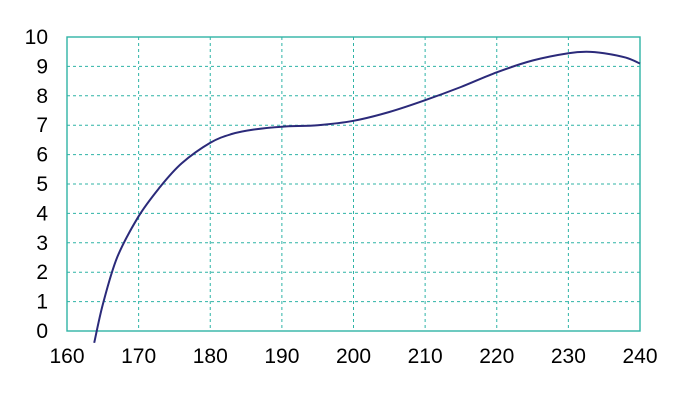 The height and width of the screenshot is (401, 685). What do you see at coordinates (42, 66) in the screenshot?
I see `y-tick-label: 9` at bounding box center [42, 66].